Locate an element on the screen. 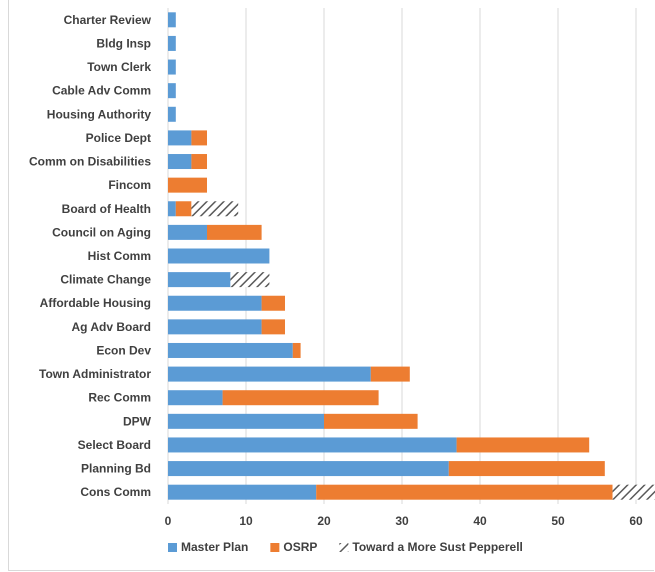 This screenshot has height=572, width=655. legend-label: Toward a More Sust Pepperell is located at coordinates (437, 547).